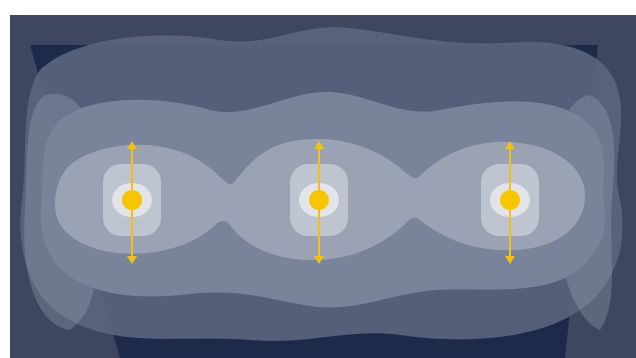  I want to click on particles, so click(321, 200).